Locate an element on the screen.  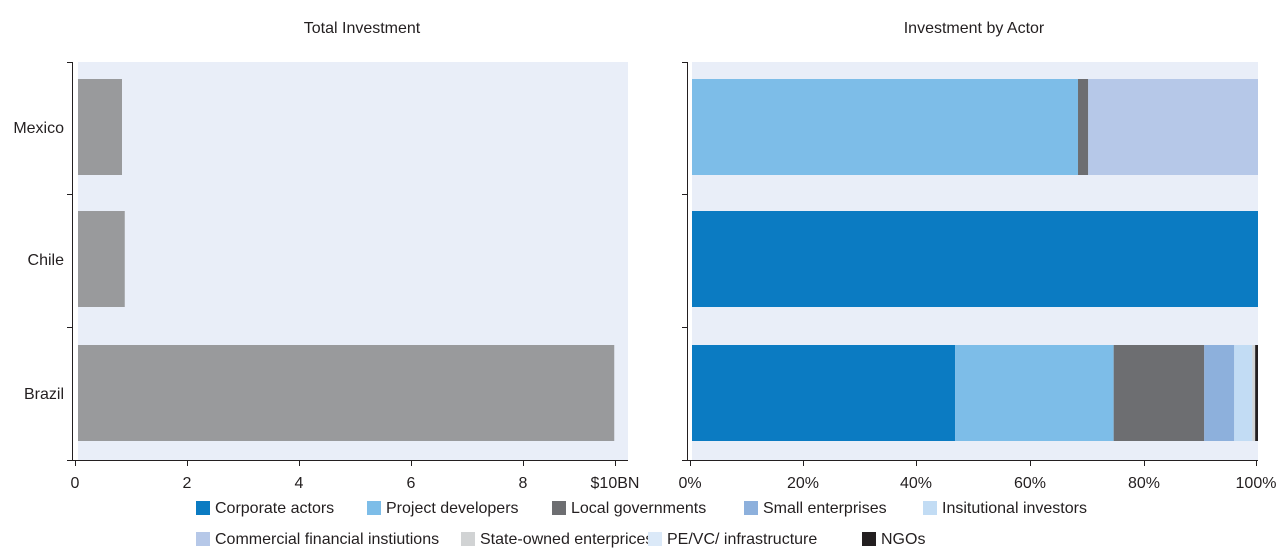
actor-x-tick-label: 80% is located at coordinates (1144, 483).